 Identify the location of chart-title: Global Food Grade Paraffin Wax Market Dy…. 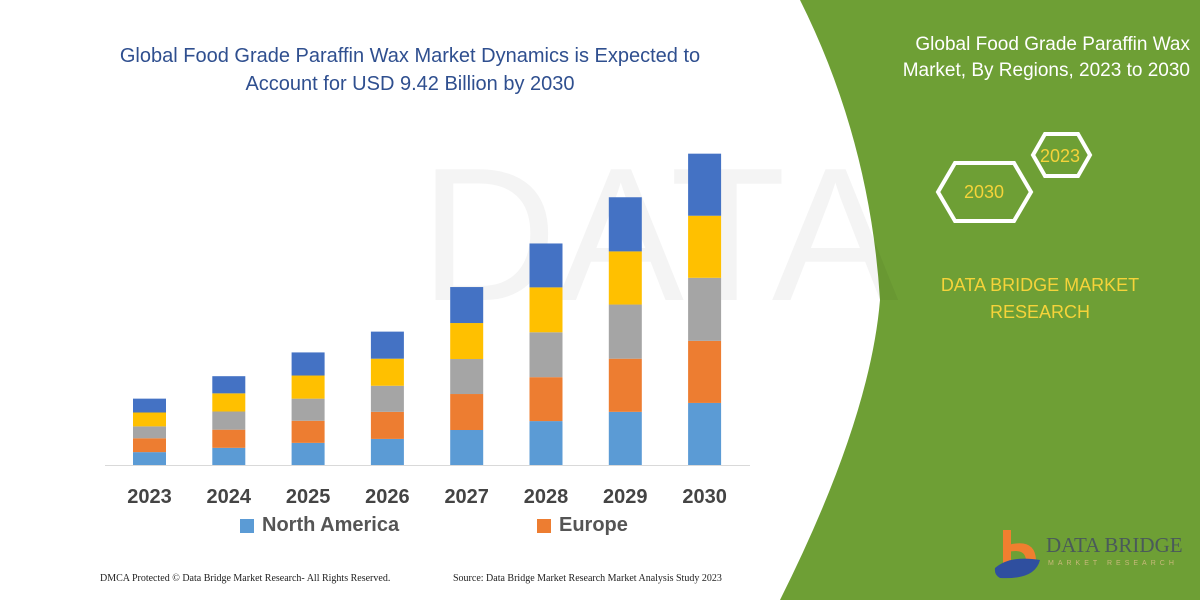
(410, 70).